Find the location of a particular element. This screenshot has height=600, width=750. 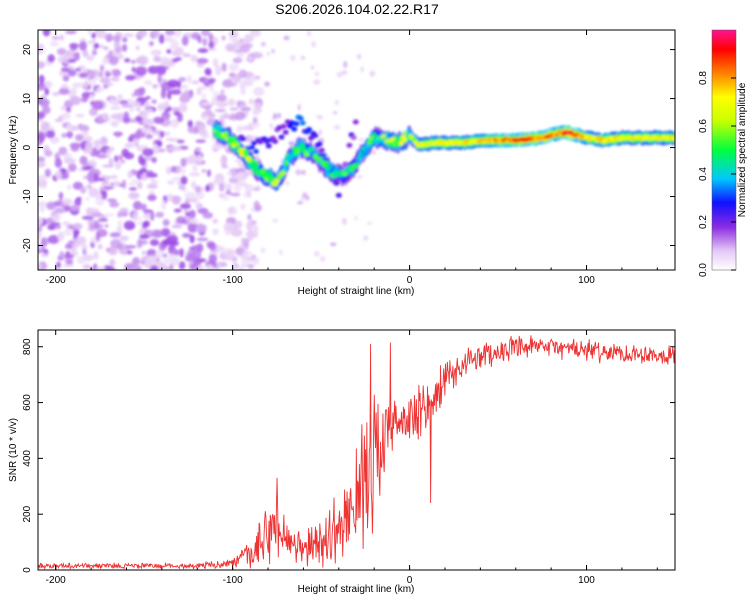

colorbar-tick-label: 0.6 is located at coordinates (703, 126).